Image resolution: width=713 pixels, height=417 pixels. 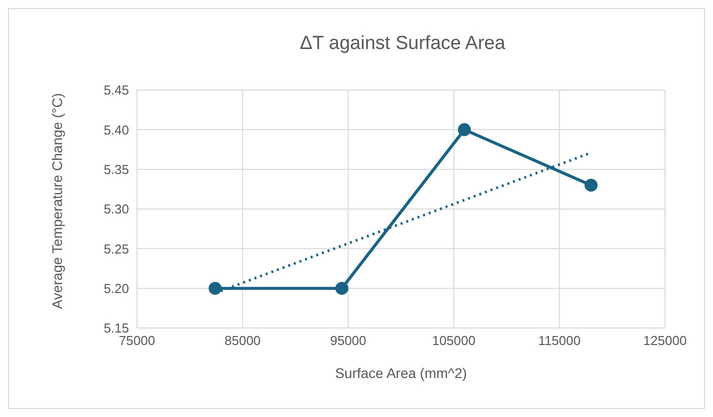 What do you see at coordinates (402, 44) in the screenshot?
I see `chart-title: ΔT against Surface Area` at bounding box center [402, 44].